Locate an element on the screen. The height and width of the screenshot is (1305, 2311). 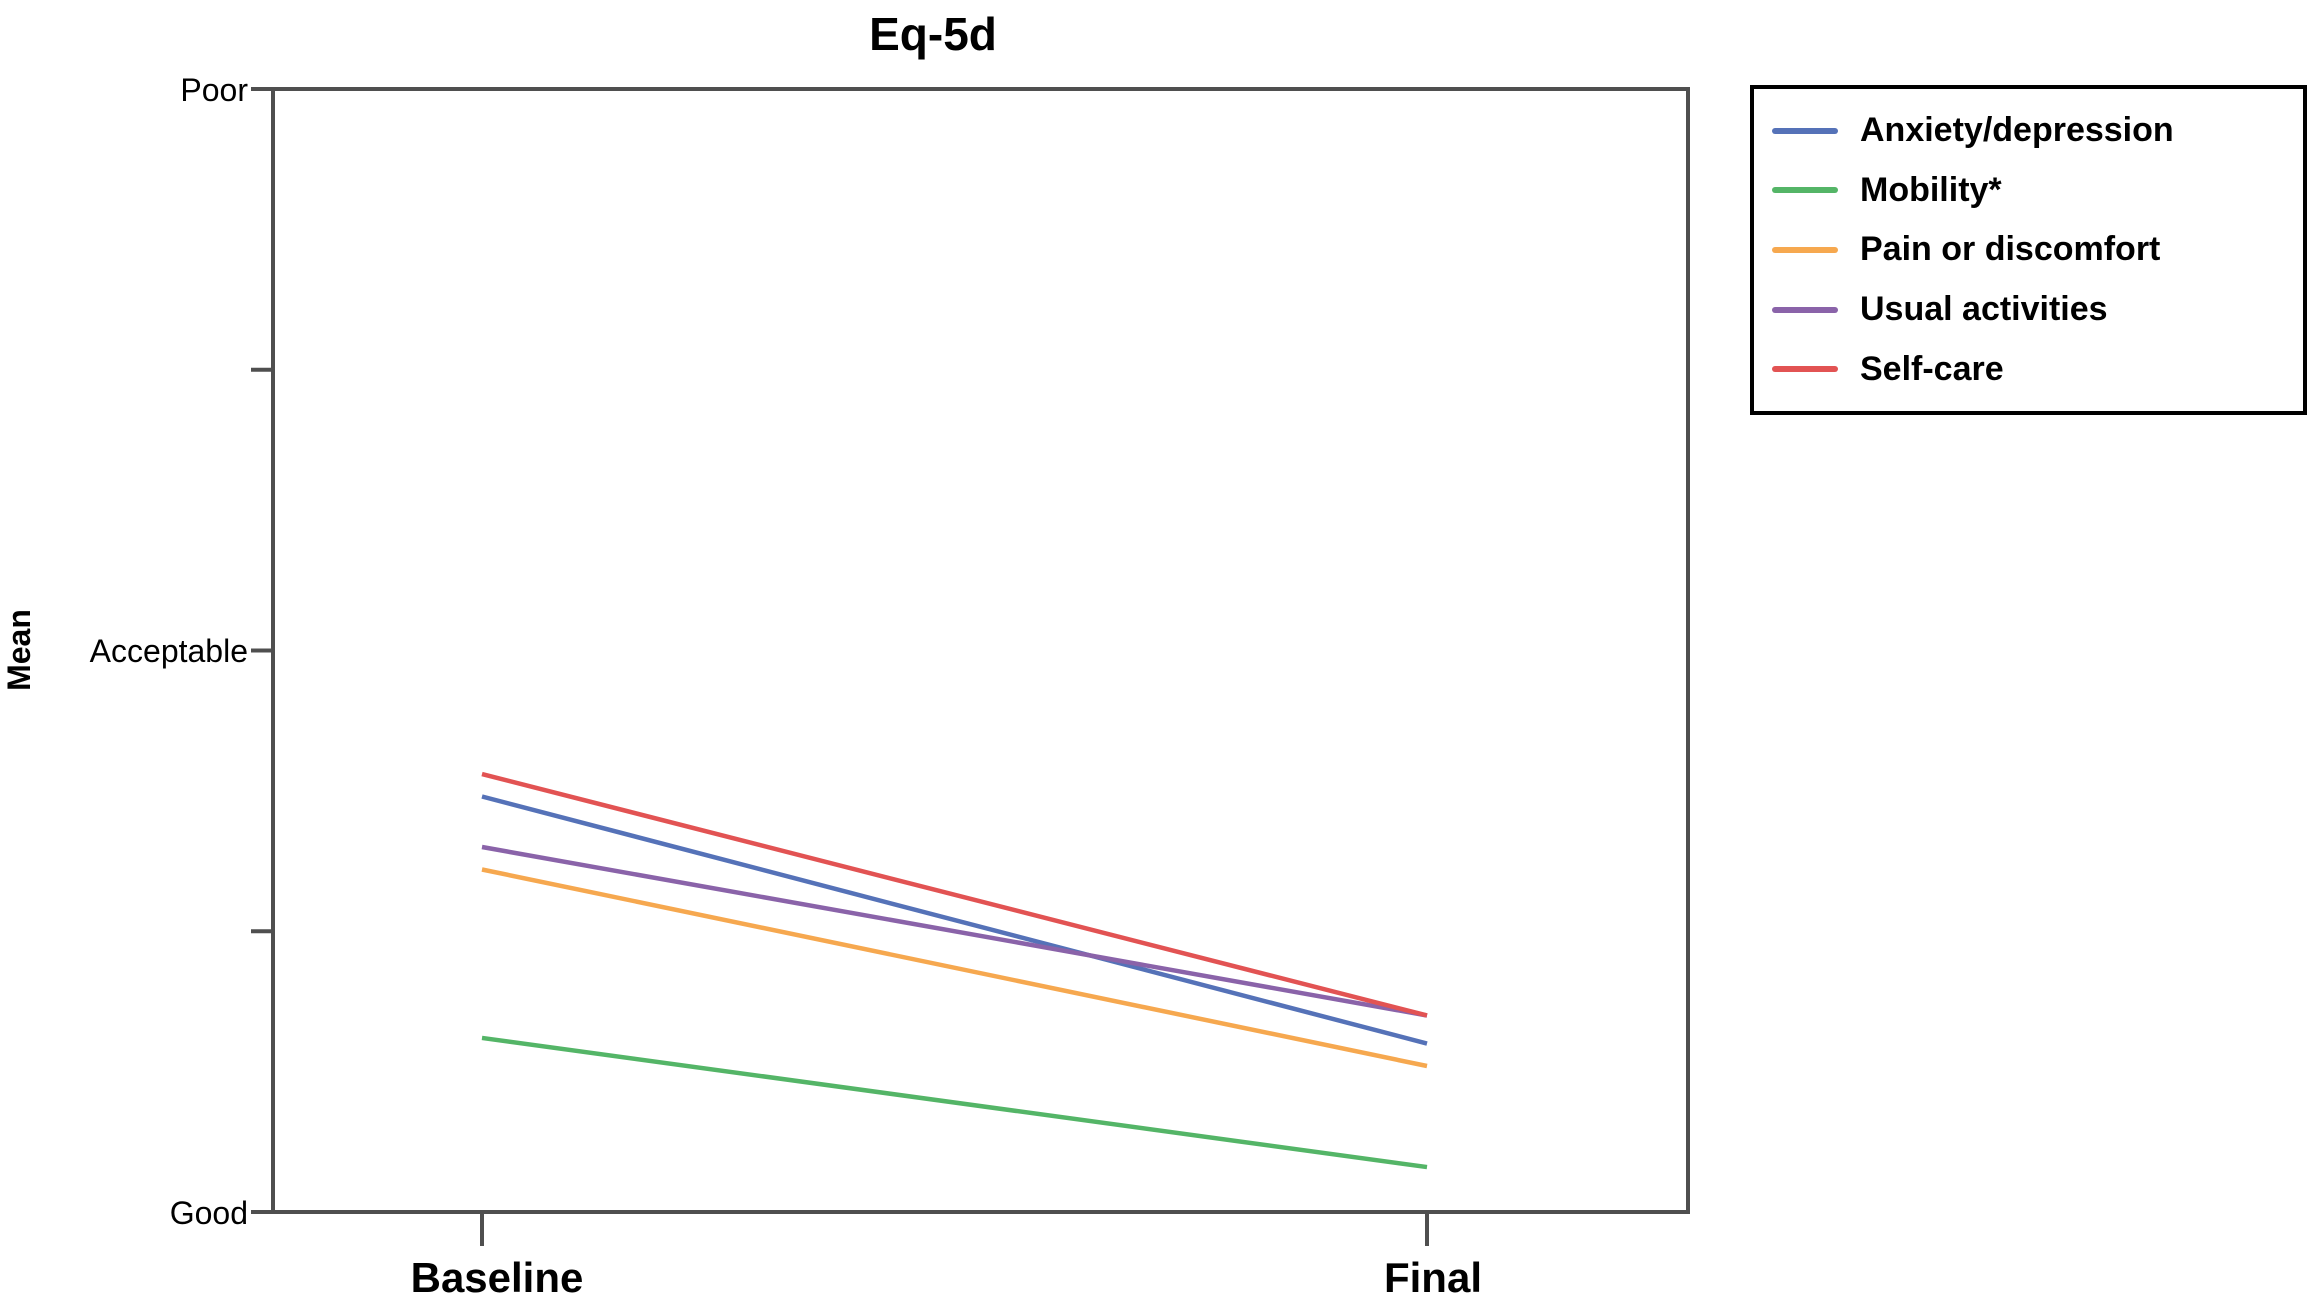
series-line-mobility- is located at coordinates (954, 1102).